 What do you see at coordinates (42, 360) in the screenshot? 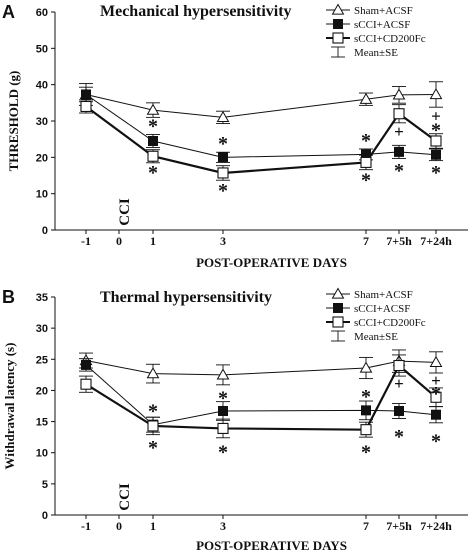
I see `y-tick-label: 25` at bounding box center [42, 360].